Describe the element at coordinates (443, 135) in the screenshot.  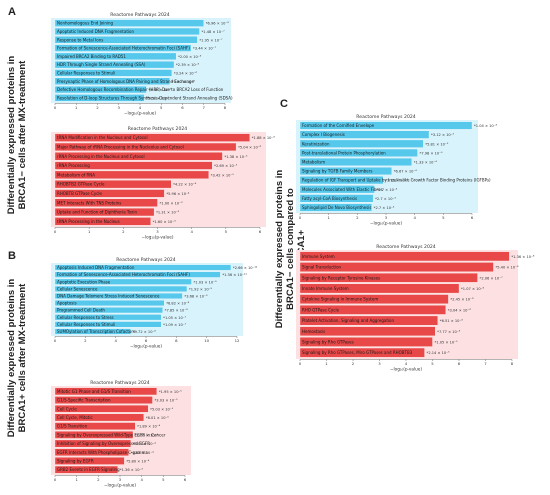
I see `chart4-bar-annotation: *3.12 × 10⁻⁵` at that location.